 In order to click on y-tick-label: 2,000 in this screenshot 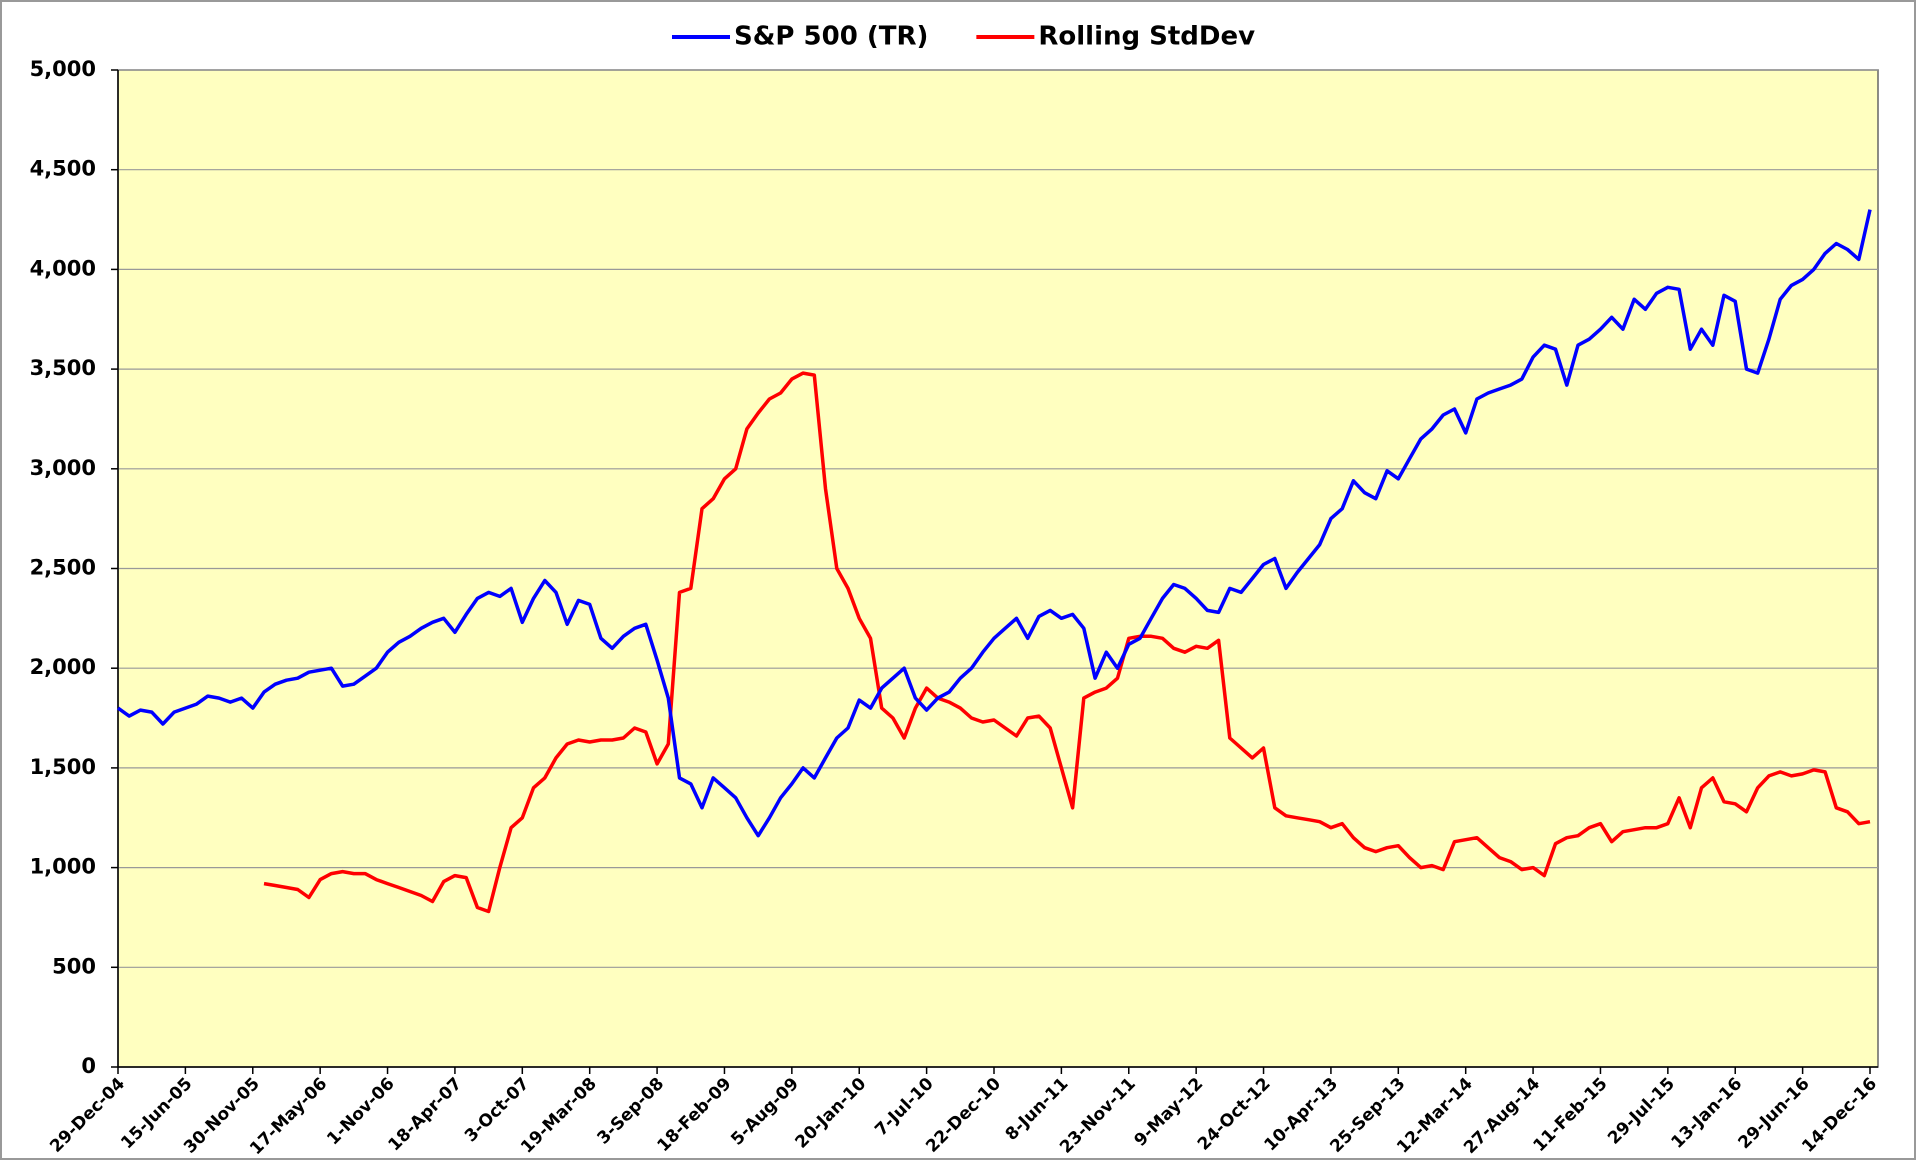, I will do `click(63, 667)`.